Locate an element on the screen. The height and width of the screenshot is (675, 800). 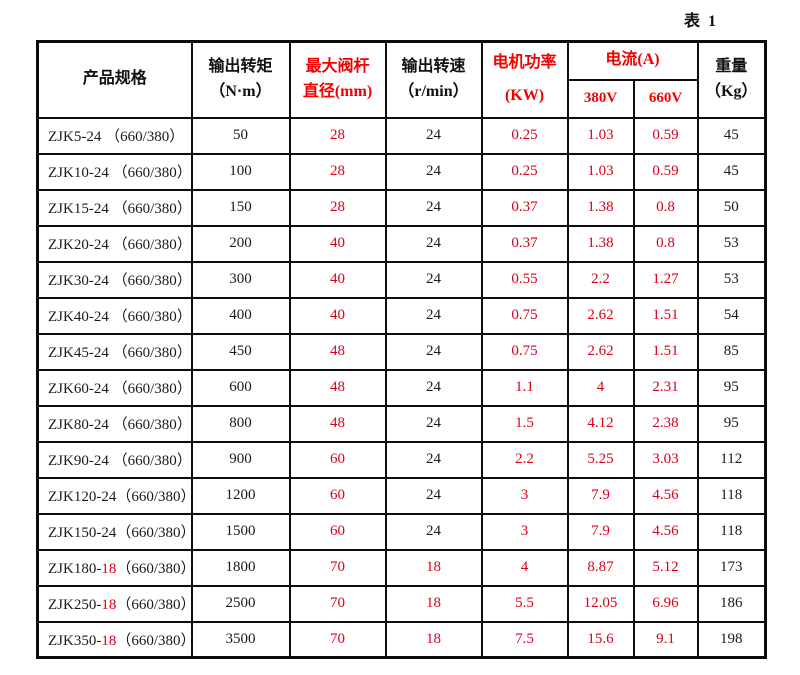
output-torque-cell: 50 is located at coordinates (240, 135).